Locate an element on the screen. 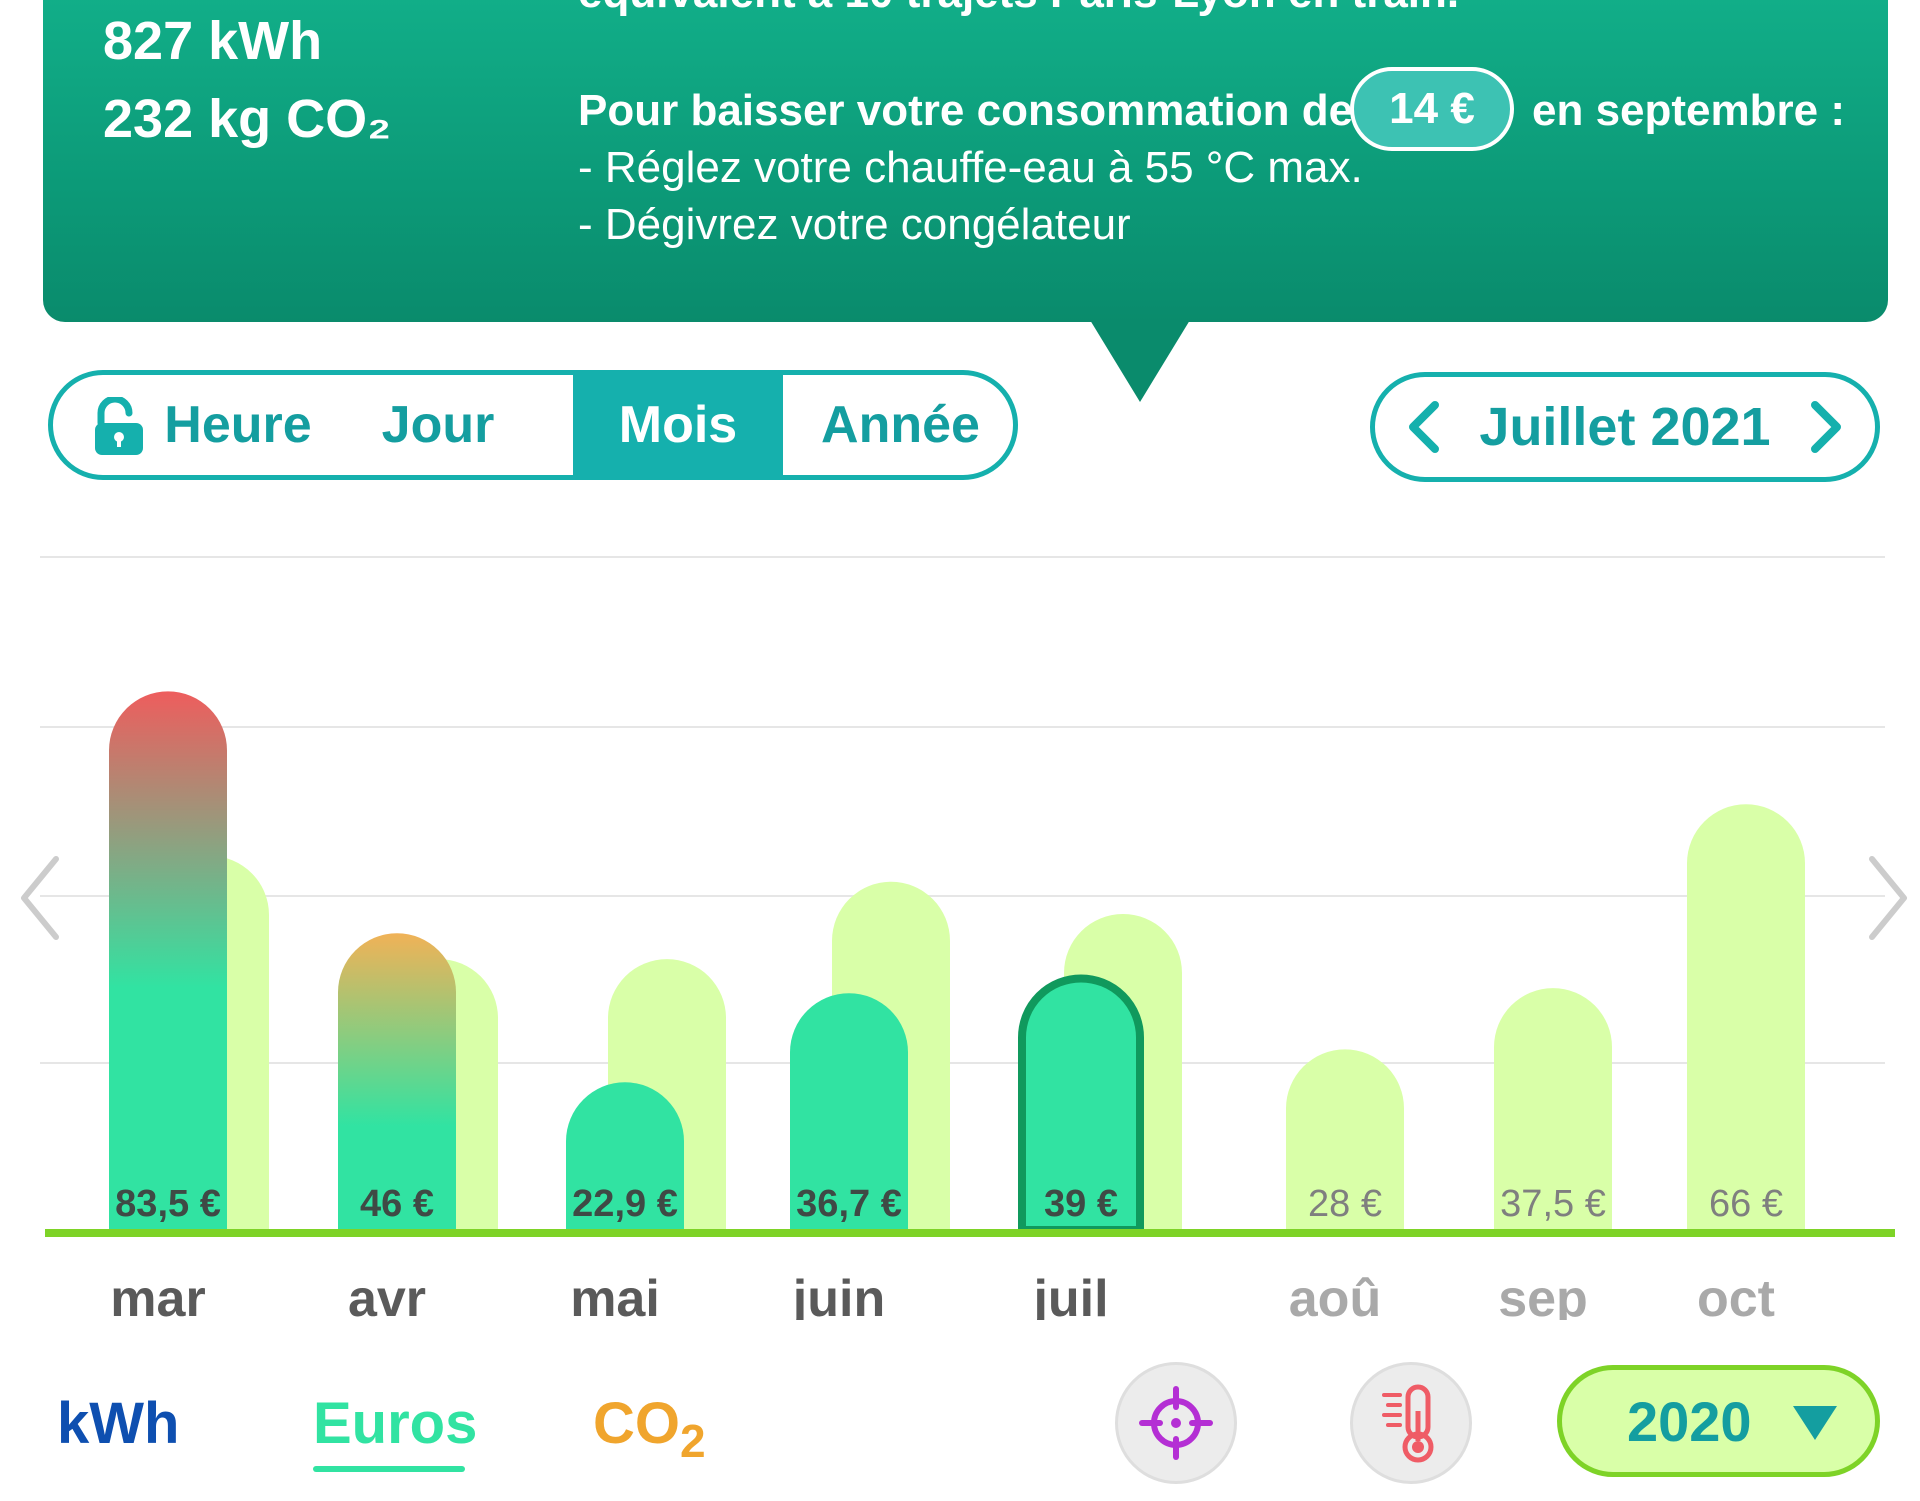 The image size is (1920, 1501). crosshair-target-icon is located at coordinates (1176, 1423).